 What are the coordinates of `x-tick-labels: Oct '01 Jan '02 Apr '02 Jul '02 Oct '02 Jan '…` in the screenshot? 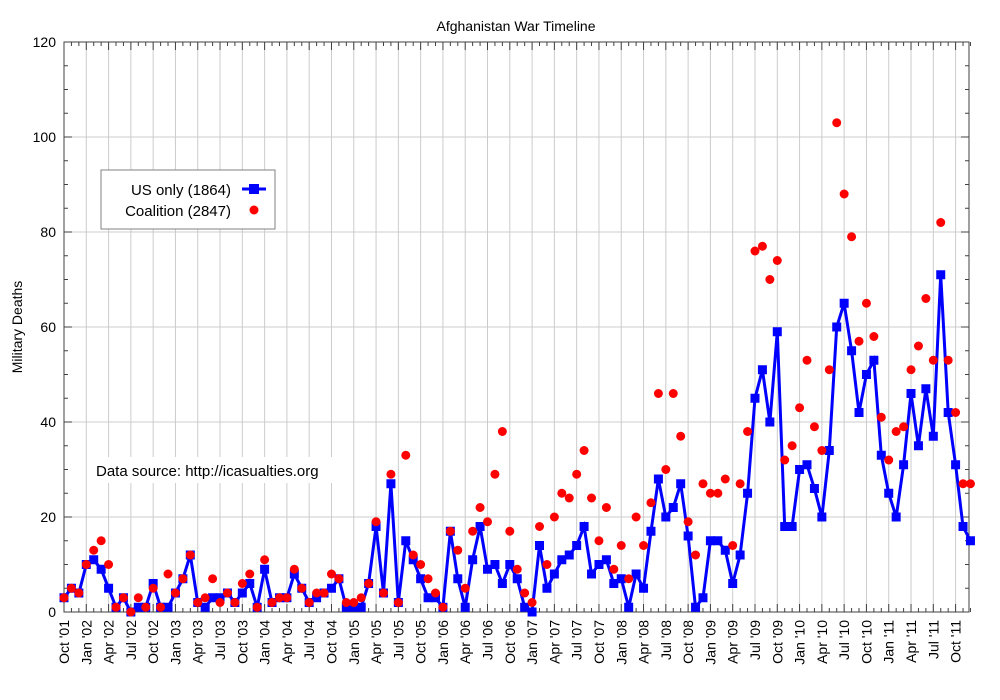 It's located at (510, 642).